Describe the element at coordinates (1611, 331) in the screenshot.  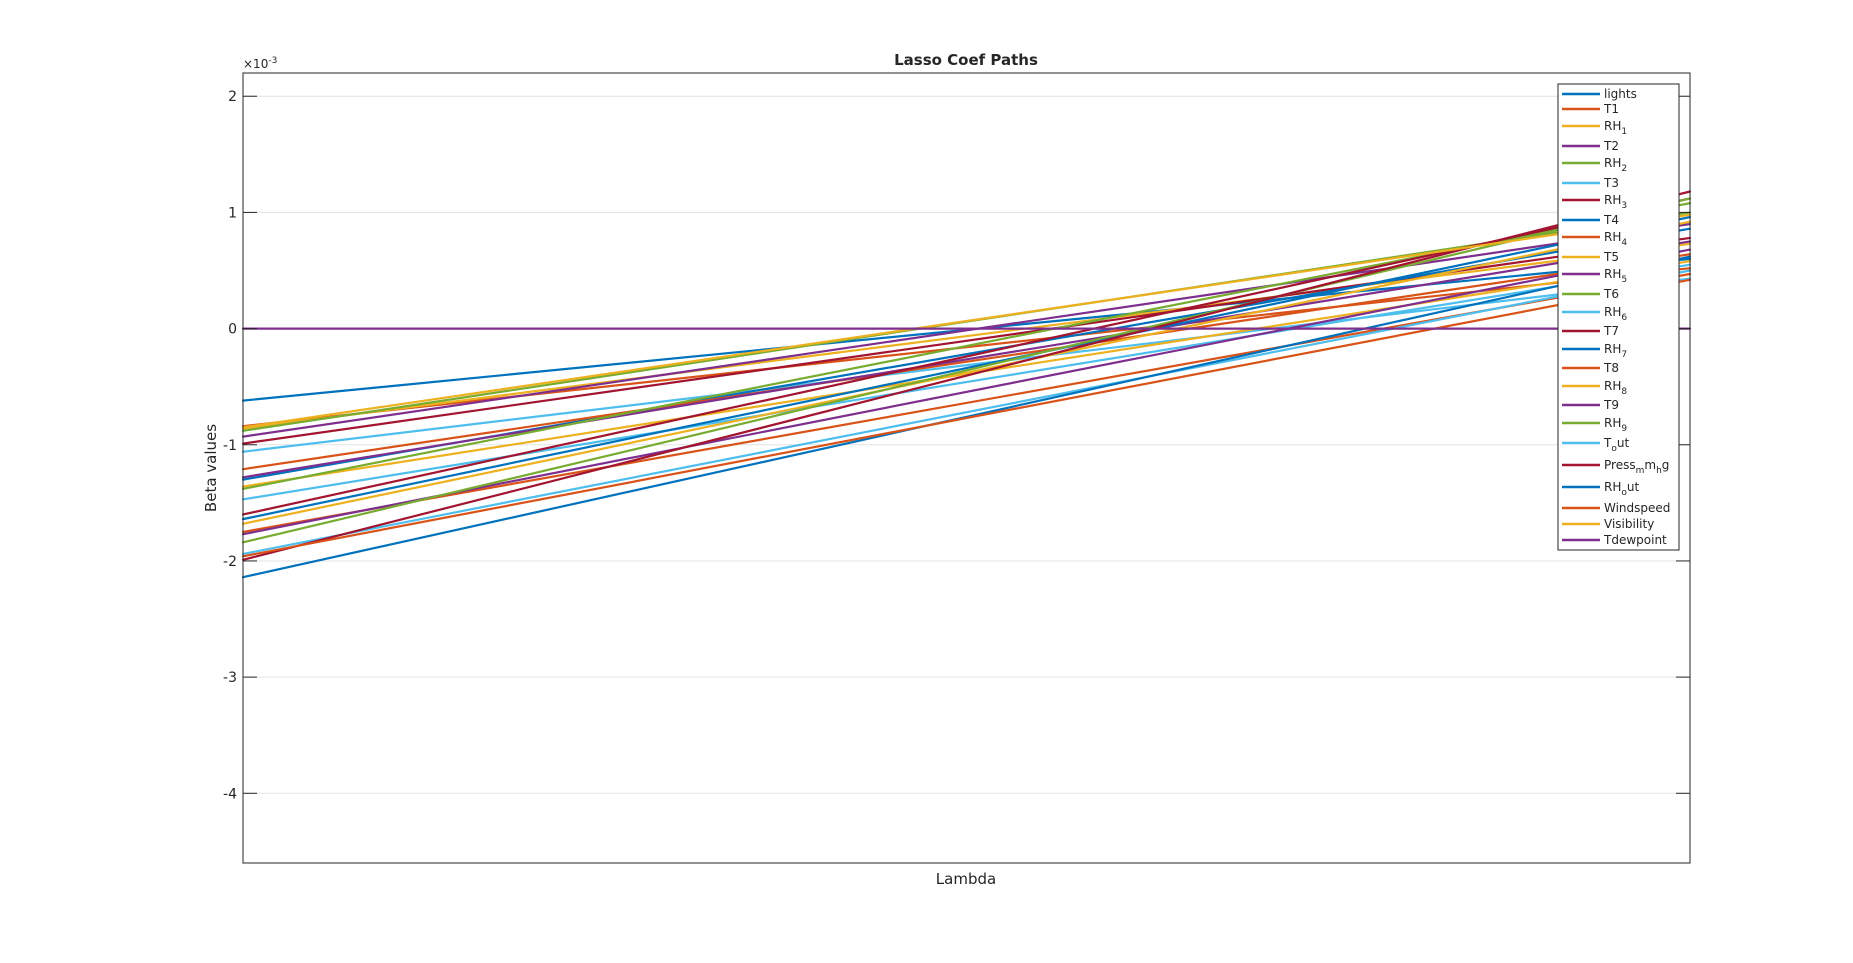
I see `legend-label-t7: T7` at that location.